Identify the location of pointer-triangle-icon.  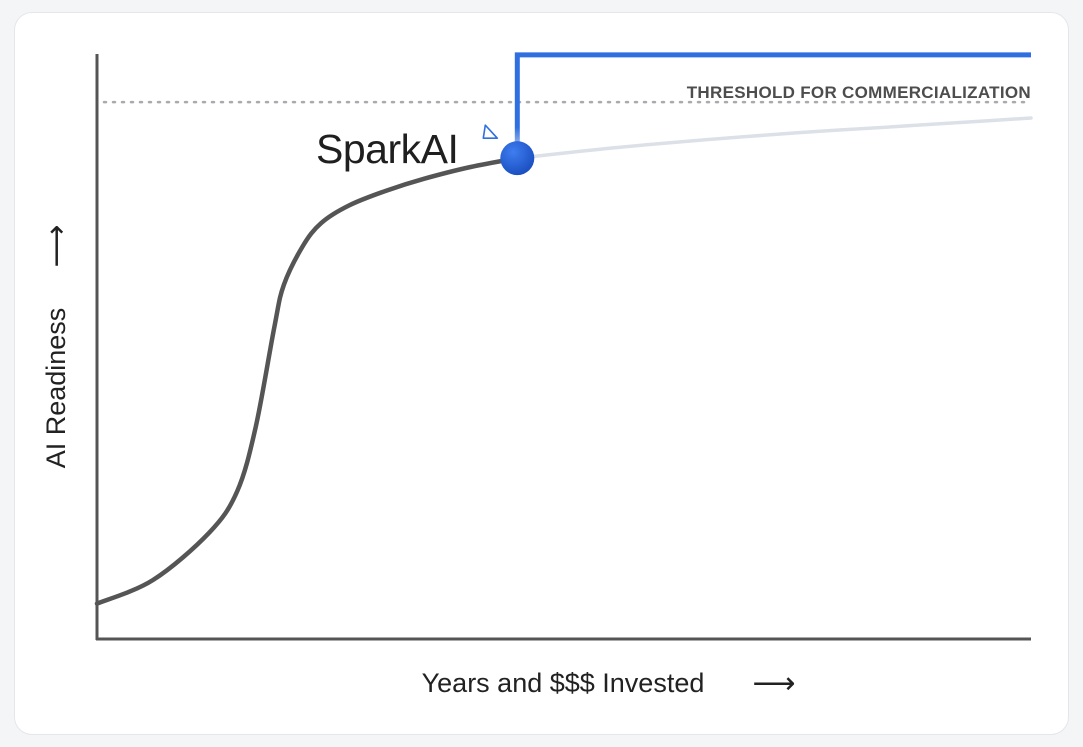
(490, 131).